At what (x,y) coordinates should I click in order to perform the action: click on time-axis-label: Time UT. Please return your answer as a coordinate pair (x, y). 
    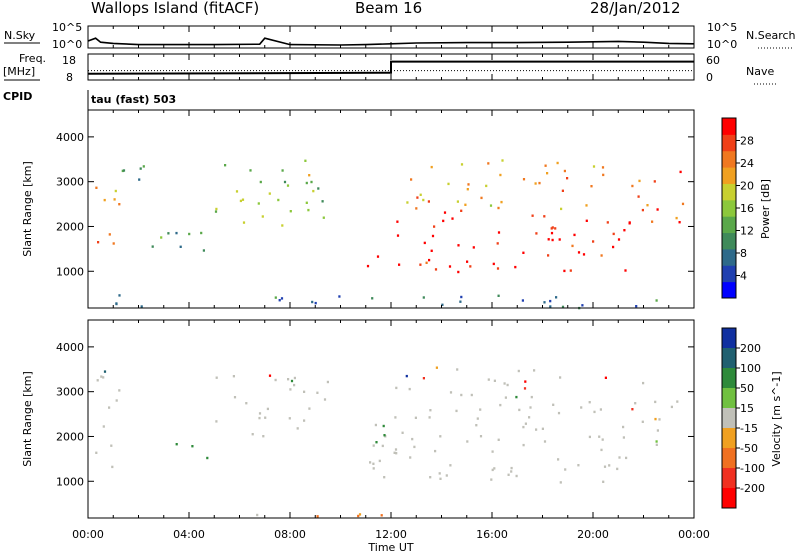
    Looking at the image, I should click on (390, 547).